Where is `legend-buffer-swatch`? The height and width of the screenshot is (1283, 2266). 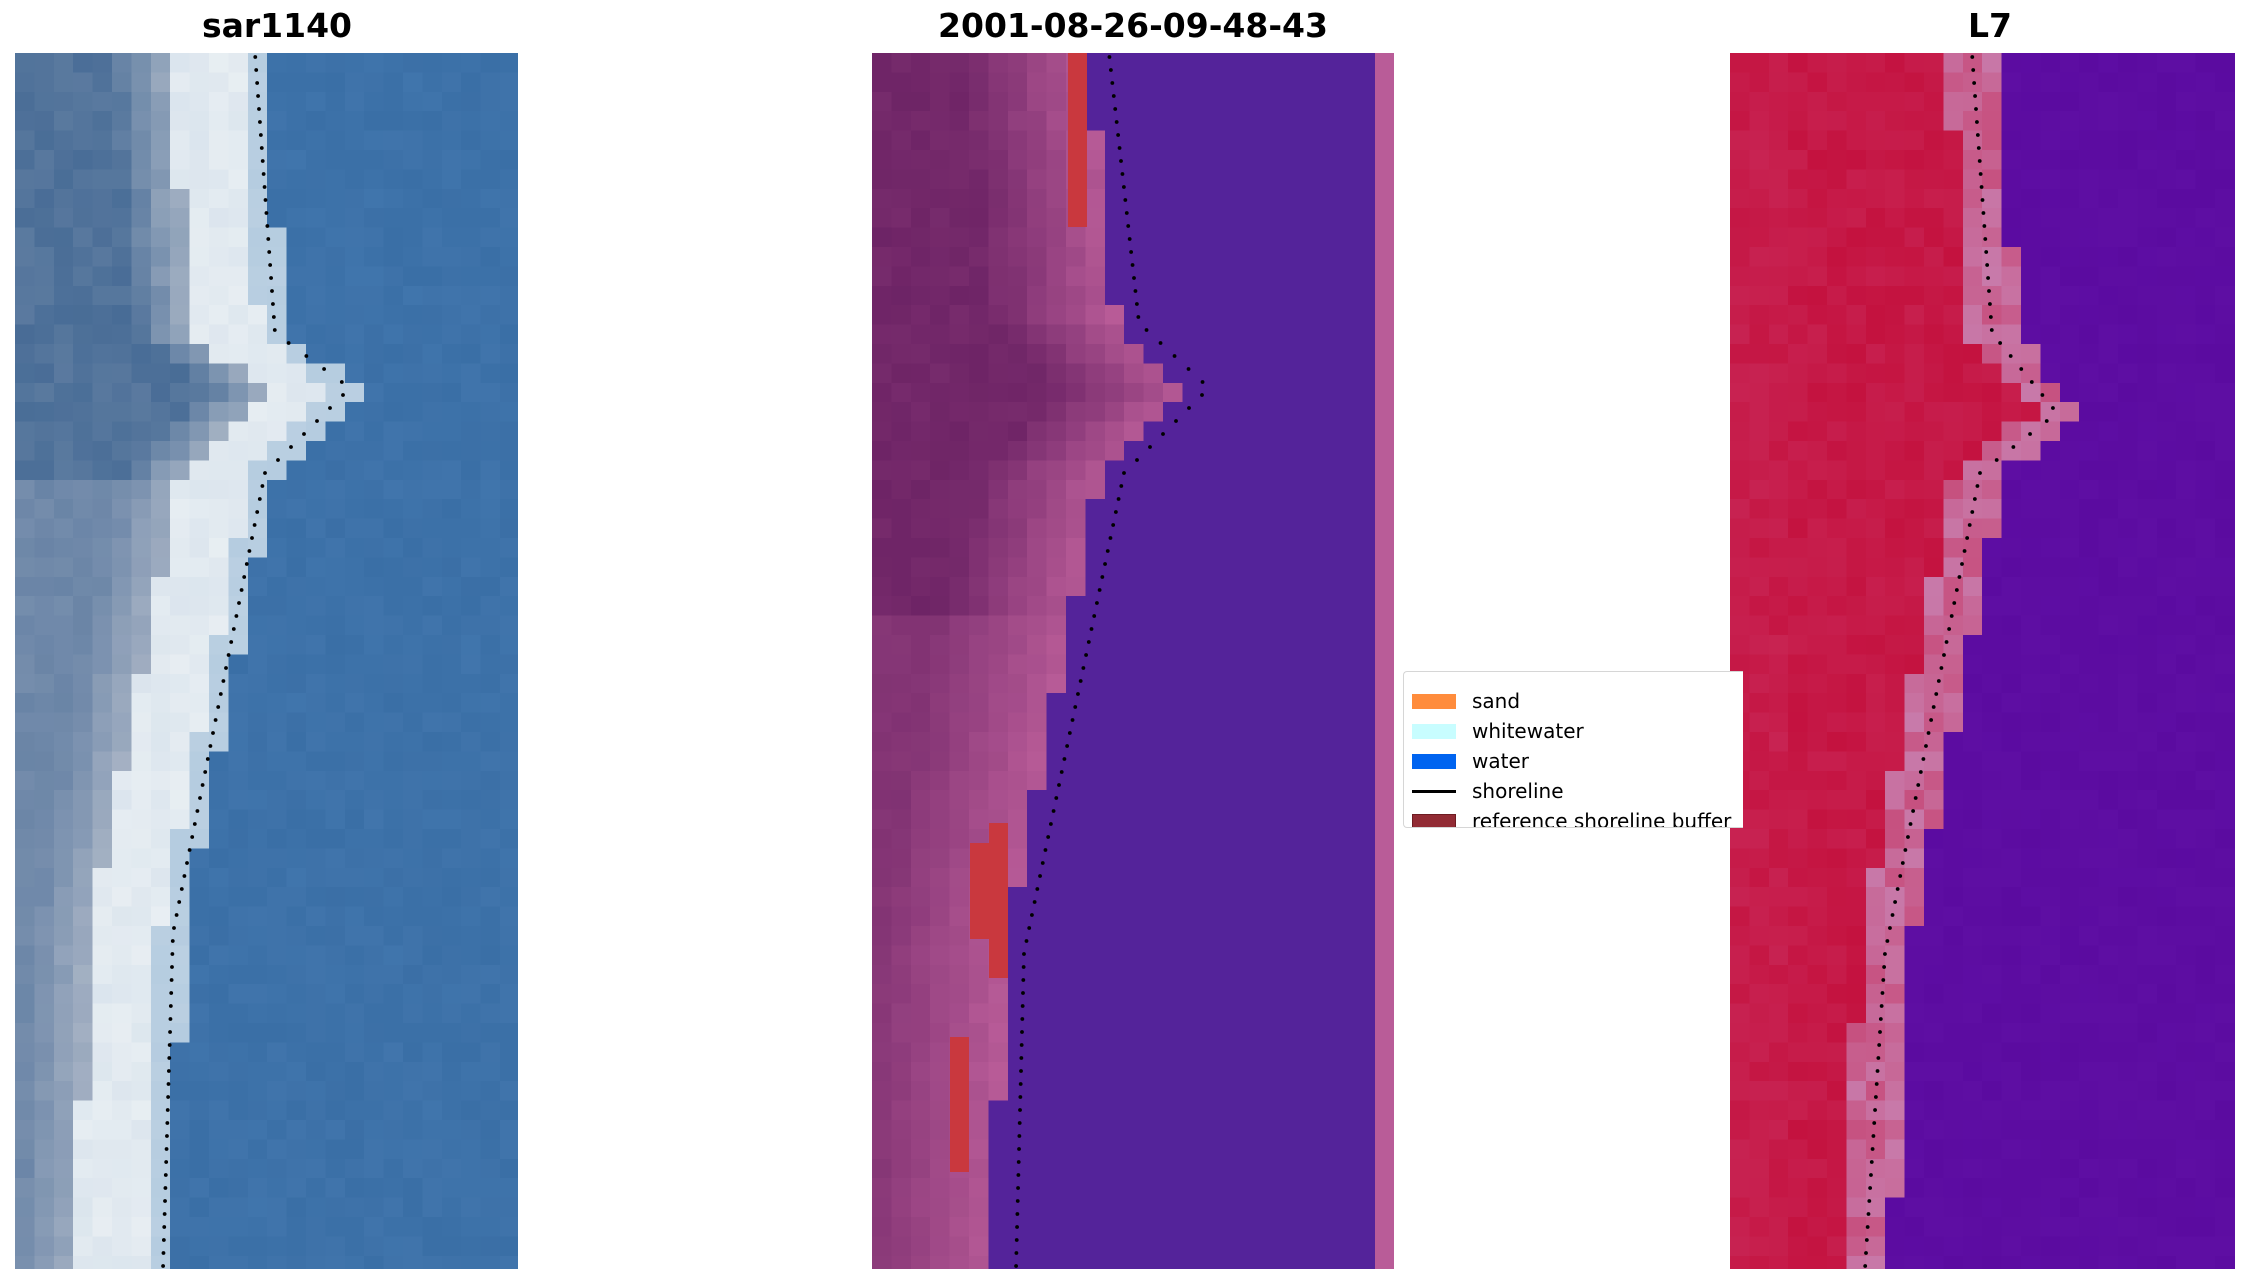
legend-buffer-swatch is located at coordinates (1434, 820).